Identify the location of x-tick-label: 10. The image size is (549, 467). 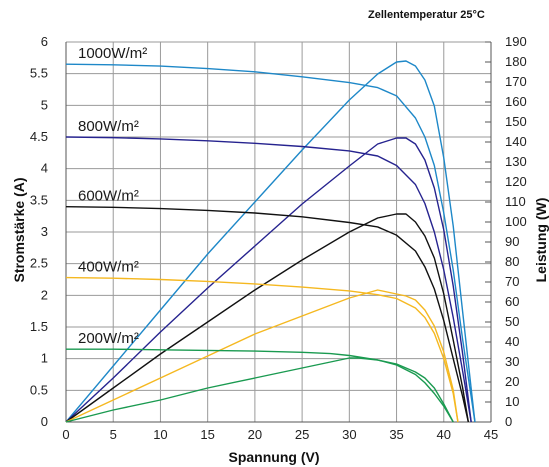
(160, 434).